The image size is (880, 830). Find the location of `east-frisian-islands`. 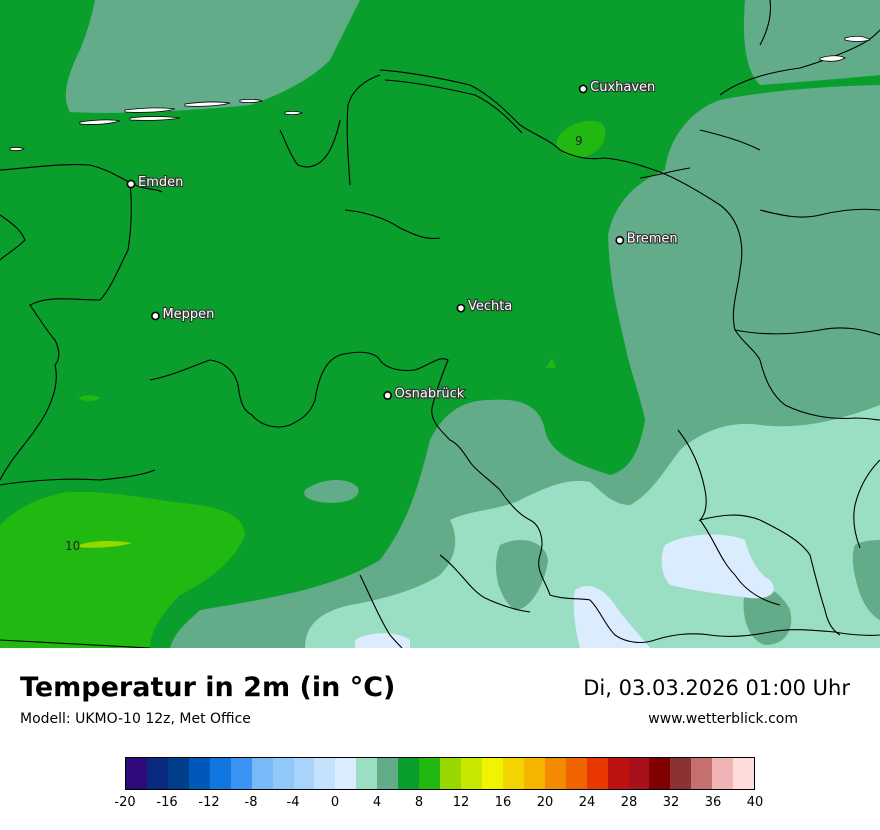

east-frisian-islands is located at coordinates (440, 93).